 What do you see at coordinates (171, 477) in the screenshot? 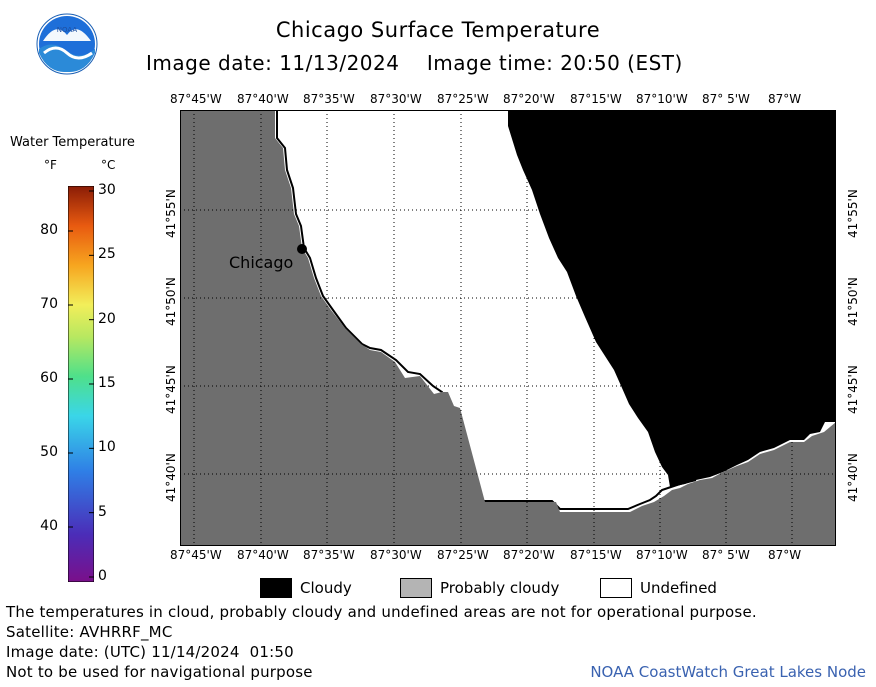
I see `left-latitude-label: 41°40'N` at bounding box center [171, 477].